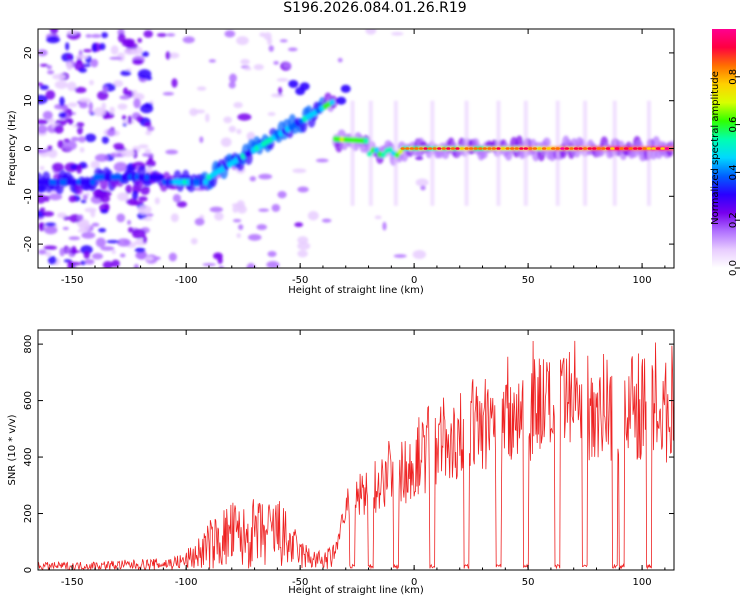  What do you see at coordinates (186, 280) in the screenshot?
I see `x-tick-label: -100` at bounding box center [186, 280].